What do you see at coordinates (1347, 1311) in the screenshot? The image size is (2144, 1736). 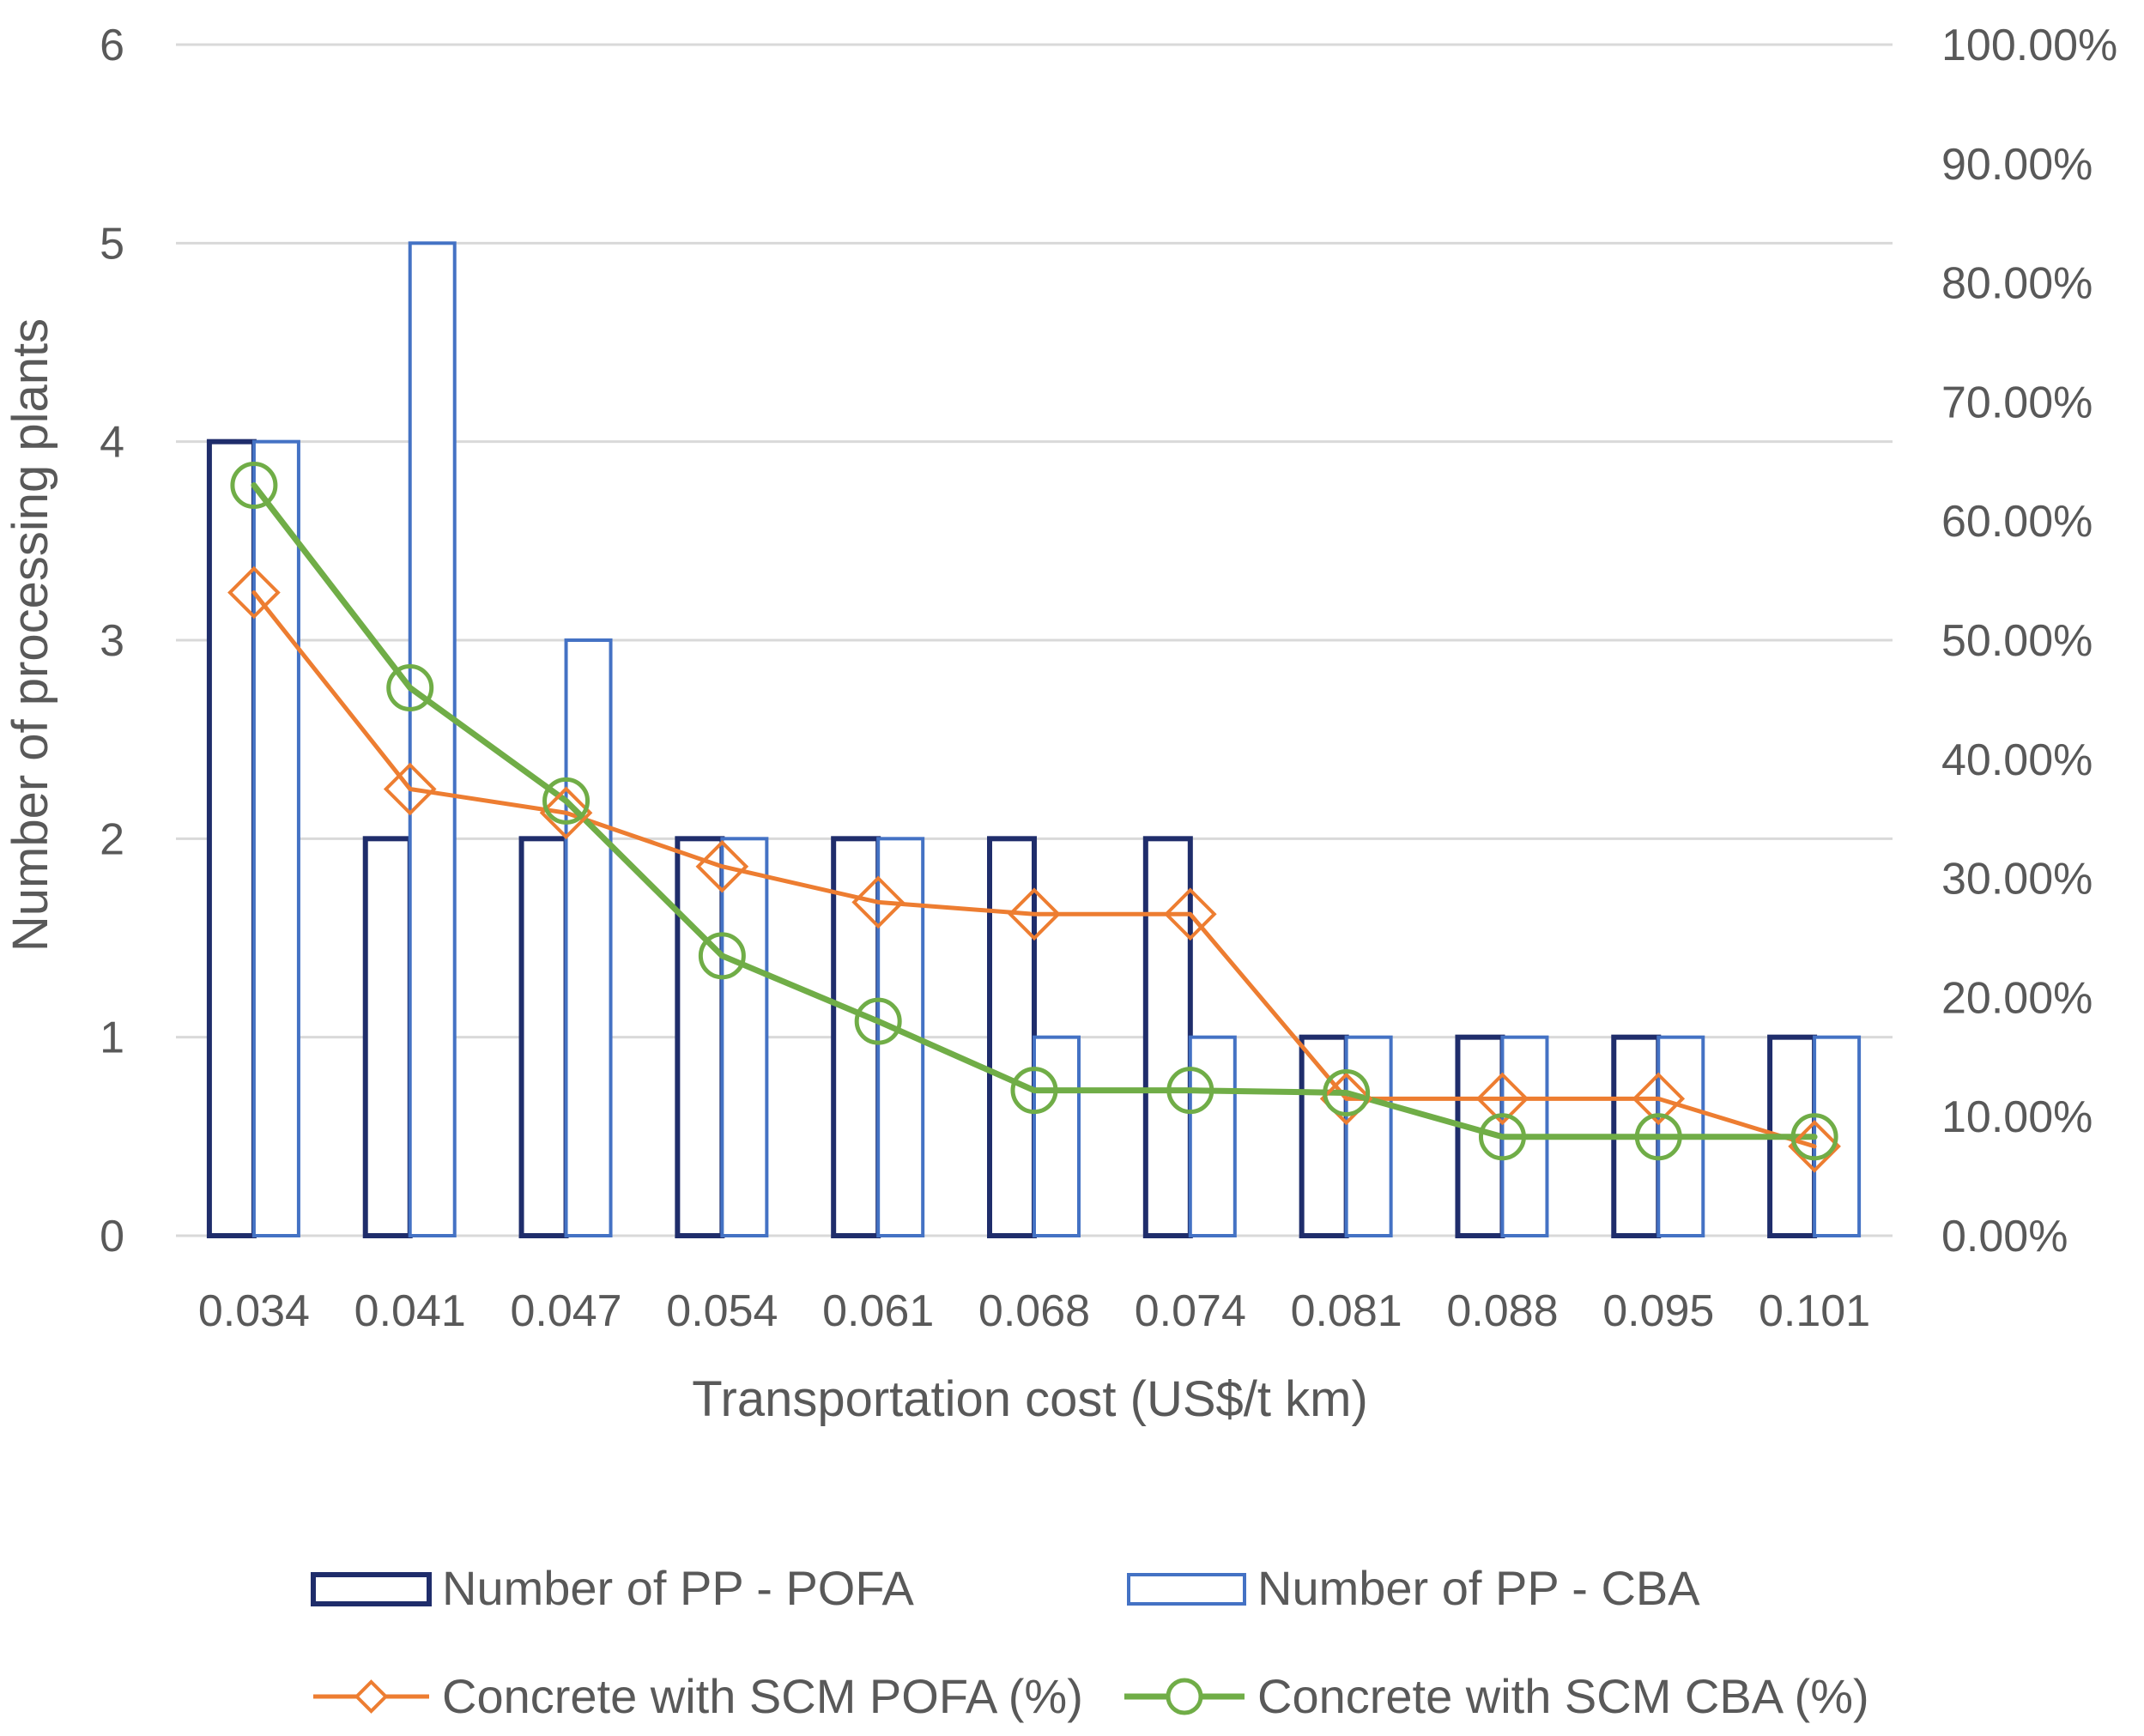 I see `x-tick-label: 0.081` at bounding box center [1347, 1311].